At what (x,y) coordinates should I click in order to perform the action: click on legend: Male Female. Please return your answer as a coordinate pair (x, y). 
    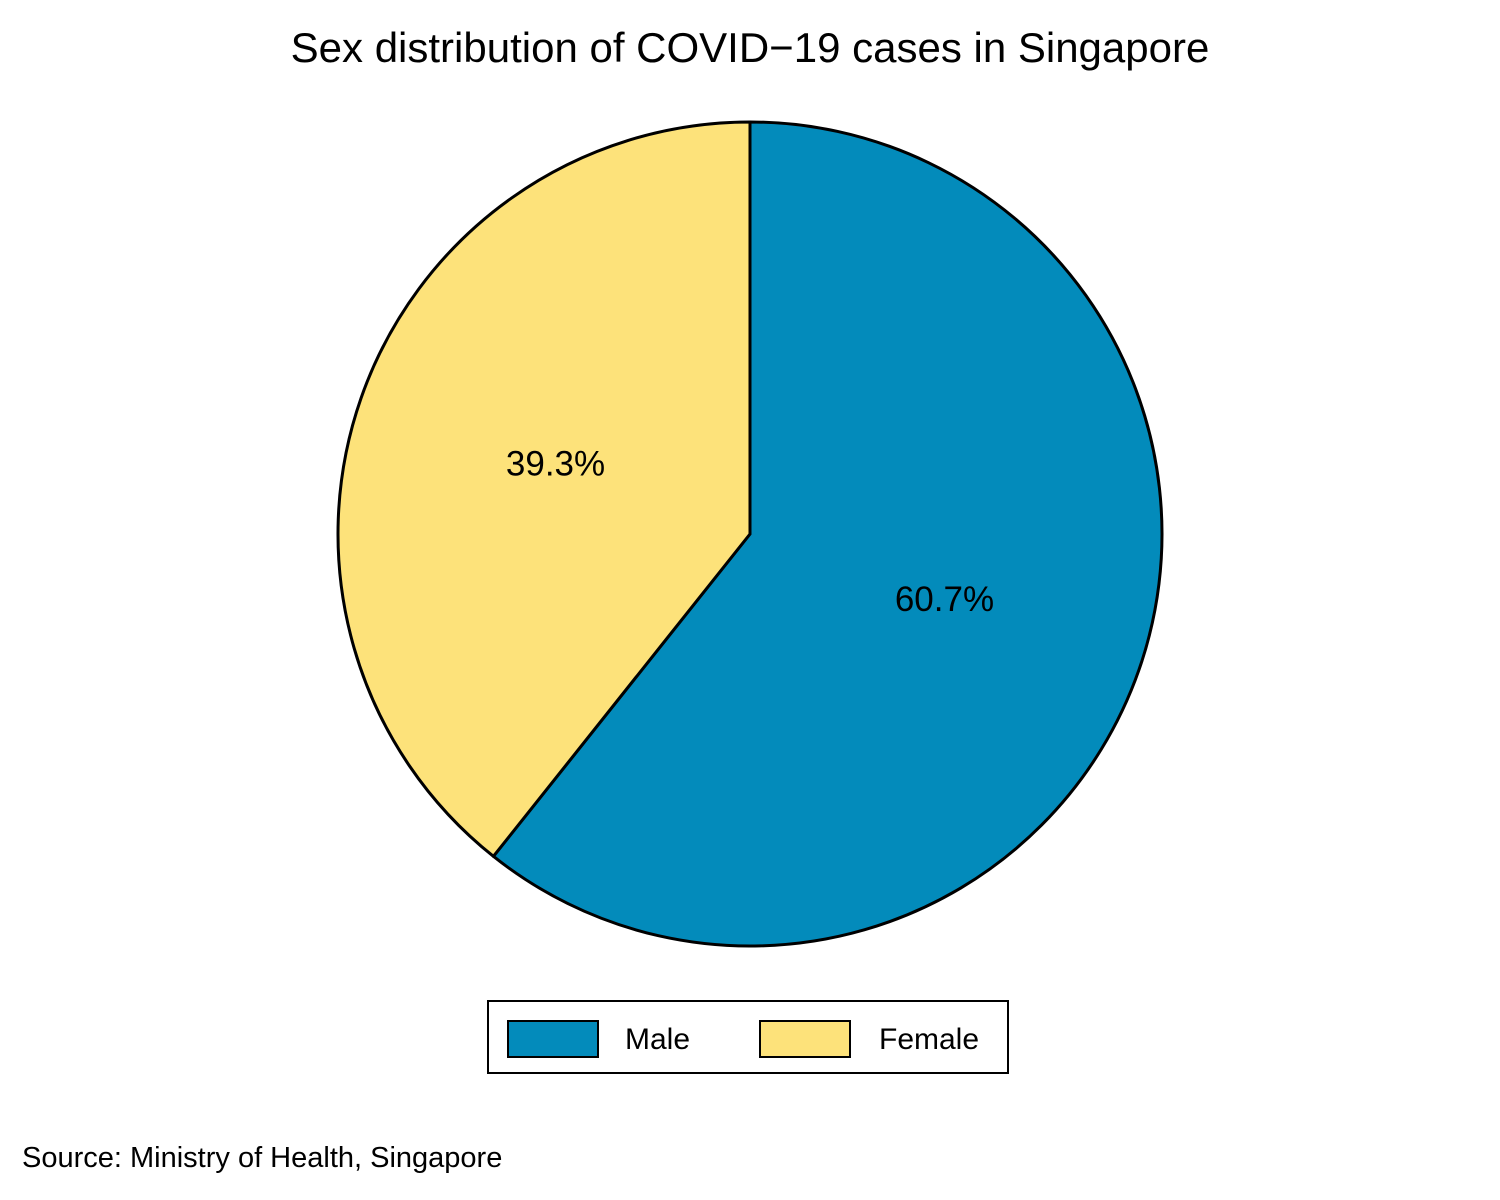
    Looking at the image, I should click on (748, 1037).